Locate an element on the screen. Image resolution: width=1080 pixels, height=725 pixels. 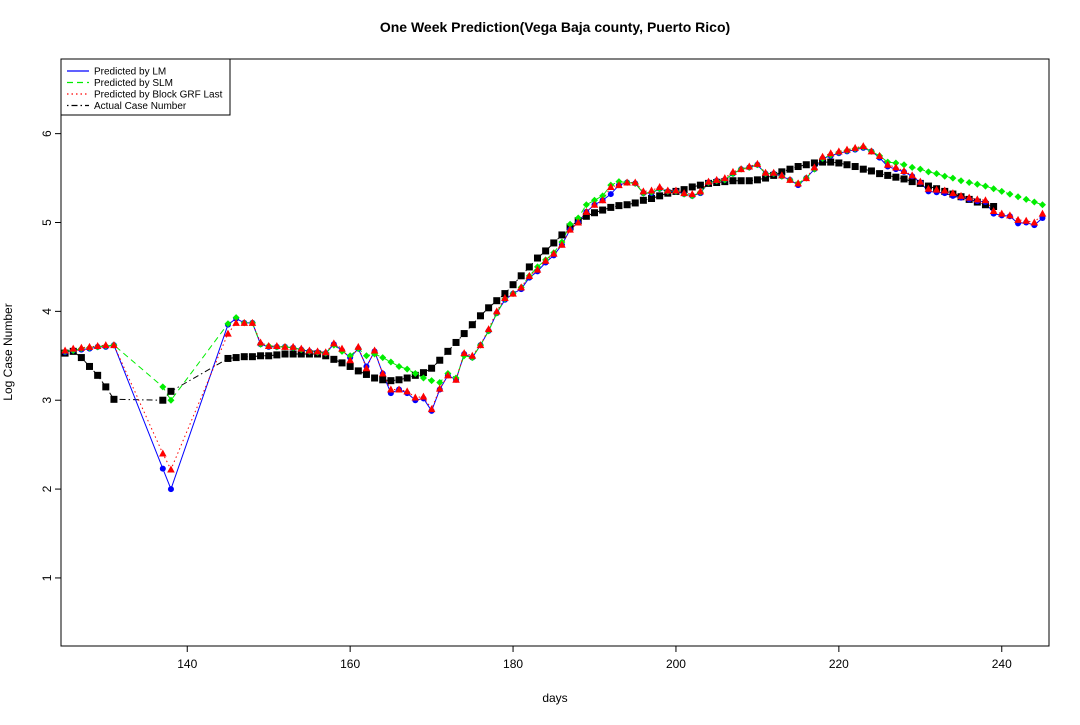
y-axis-label: Log Case Number is located at coordinates (8, 351).